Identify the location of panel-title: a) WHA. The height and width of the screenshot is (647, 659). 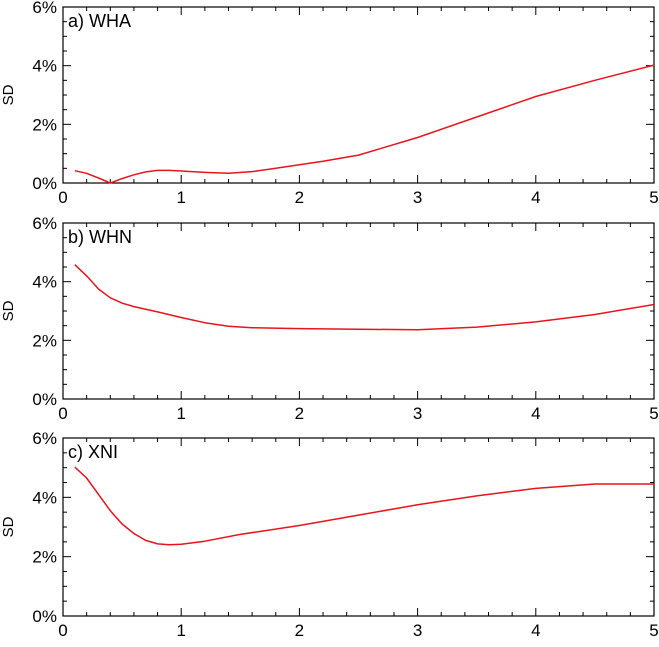
(99, 21).